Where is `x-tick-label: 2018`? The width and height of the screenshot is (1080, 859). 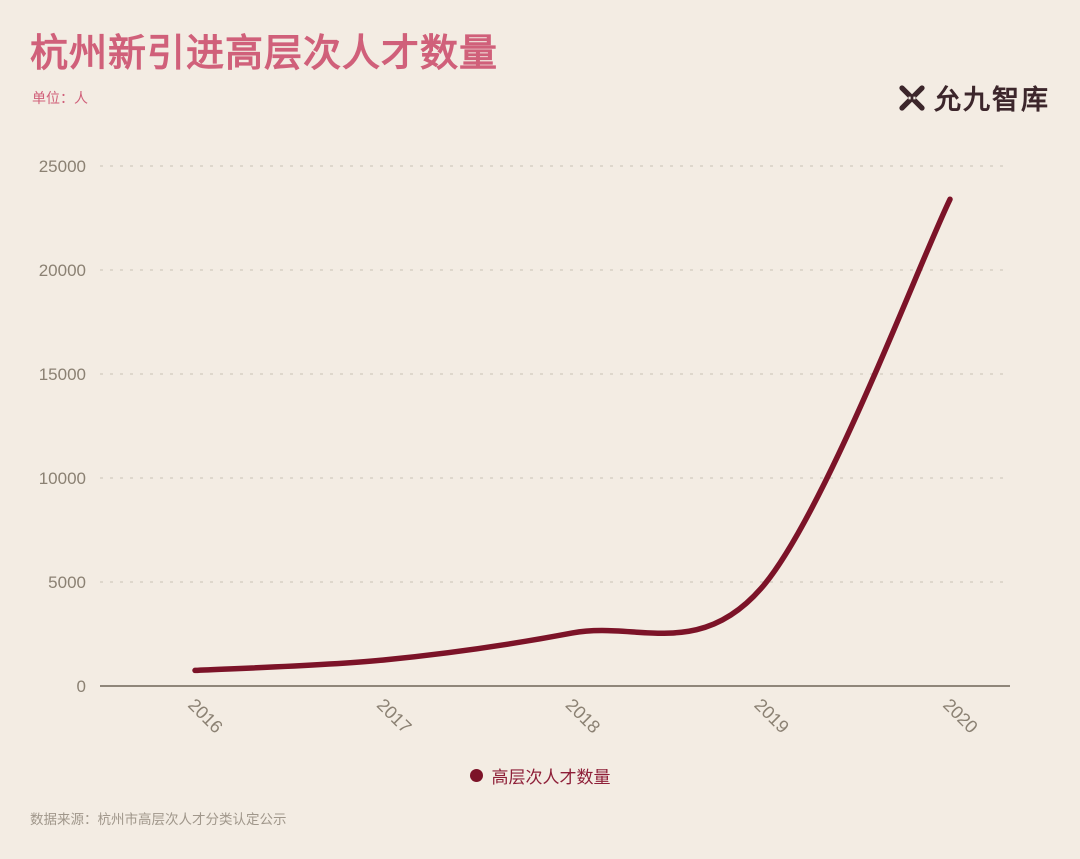 x-tick-label: 2018 is located at coordinates (583, 716).